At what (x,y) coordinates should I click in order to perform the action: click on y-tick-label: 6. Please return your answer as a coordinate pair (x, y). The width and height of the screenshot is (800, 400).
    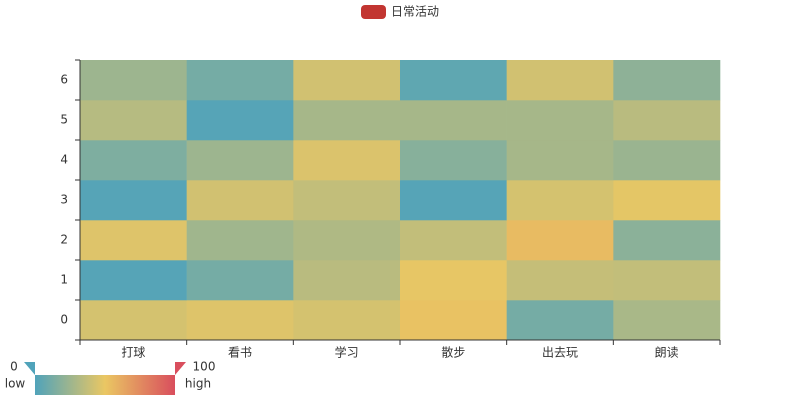
    Looking at the image, I should click on (64, 80).